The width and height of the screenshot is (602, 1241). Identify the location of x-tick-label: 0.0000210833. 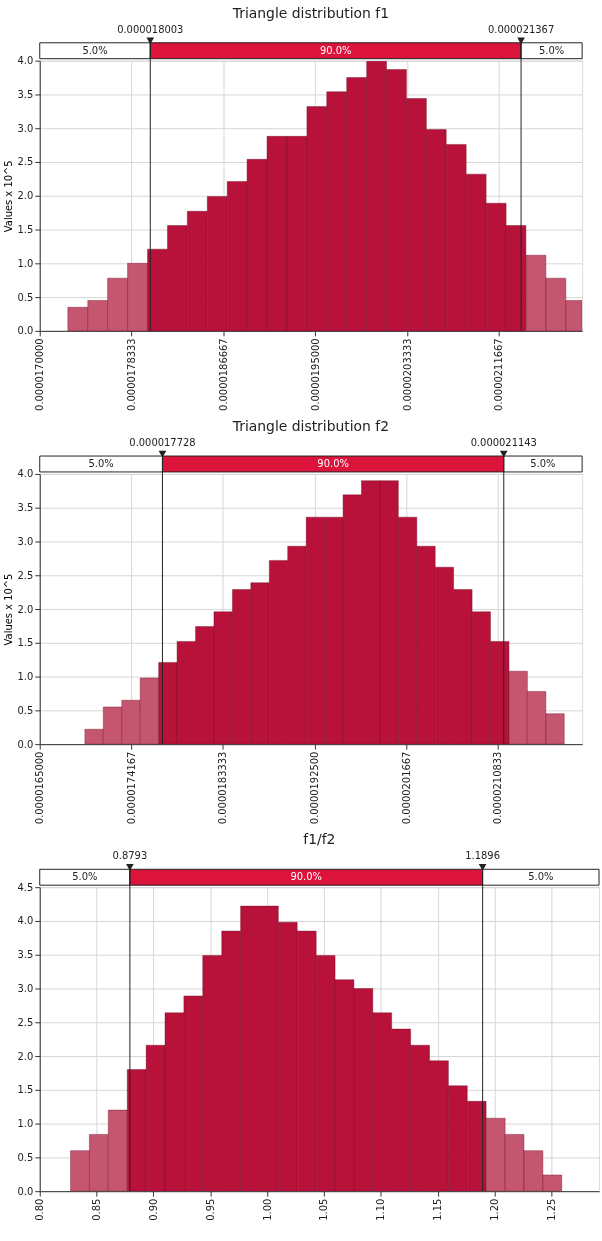
(498, 788).